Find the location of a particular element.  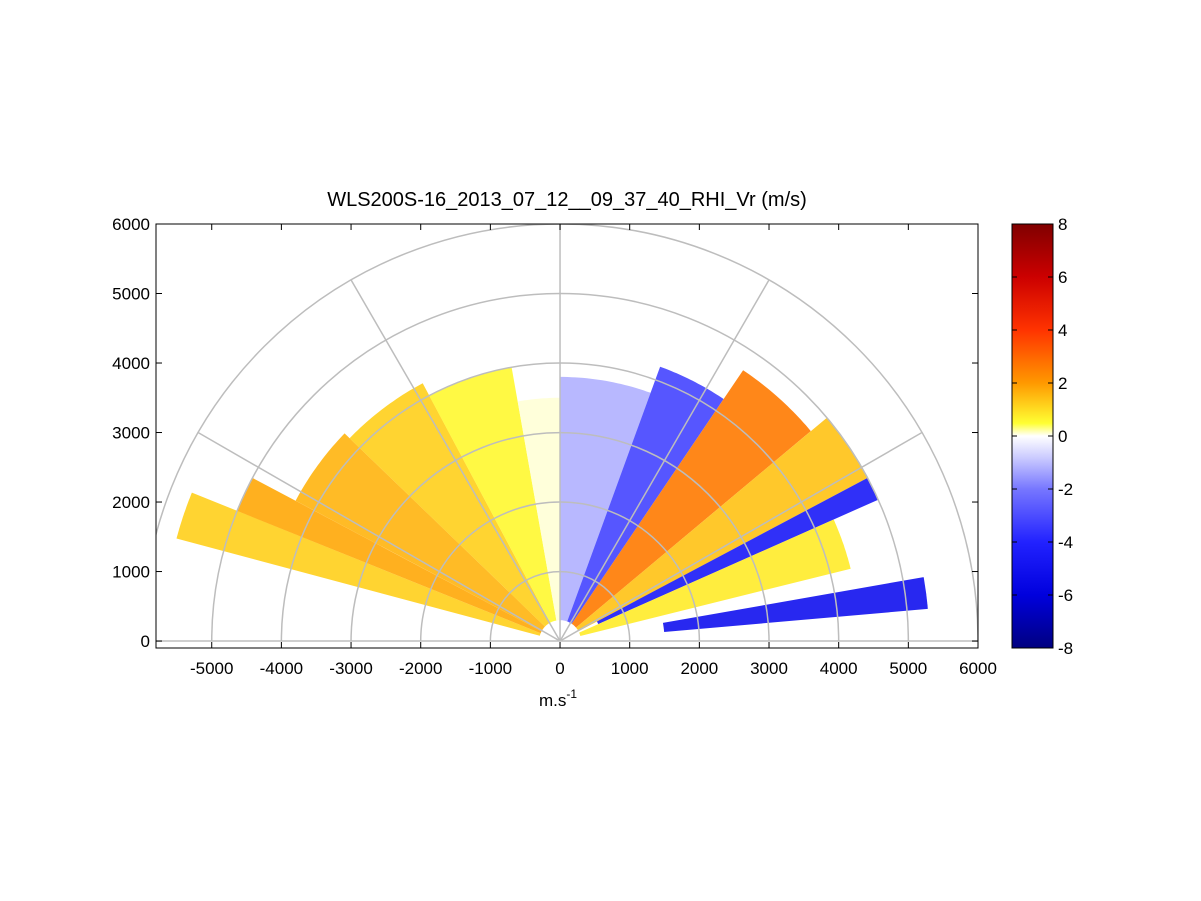

x-tick-label: 1000 is located at coordinates (630, 668).